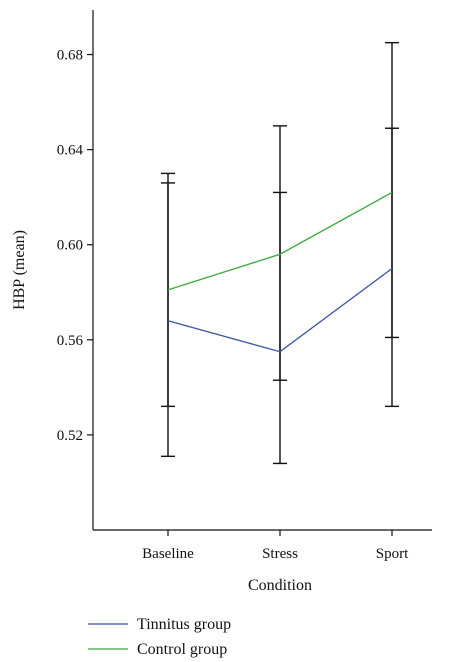 The image size is (460, 662). I want to click on x-ticks-group: Baseline Stress Sport, so click(275, 546).